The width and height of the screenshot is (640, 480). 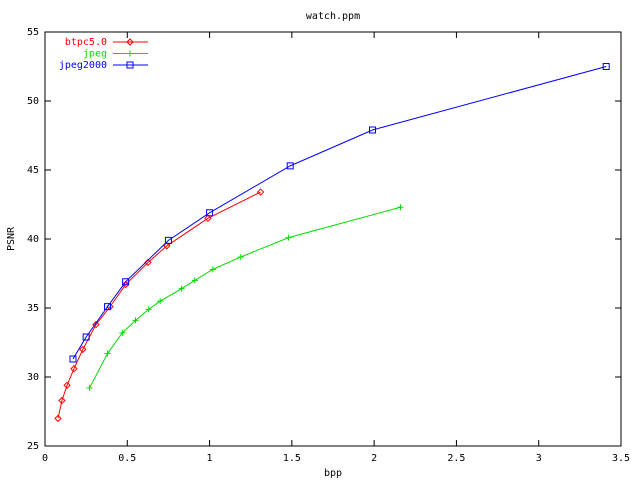 What do you see at coordinates (86, 42) in the screenshot?
I see `legend-label: btpc5.0` at bounding box center [86, 42].